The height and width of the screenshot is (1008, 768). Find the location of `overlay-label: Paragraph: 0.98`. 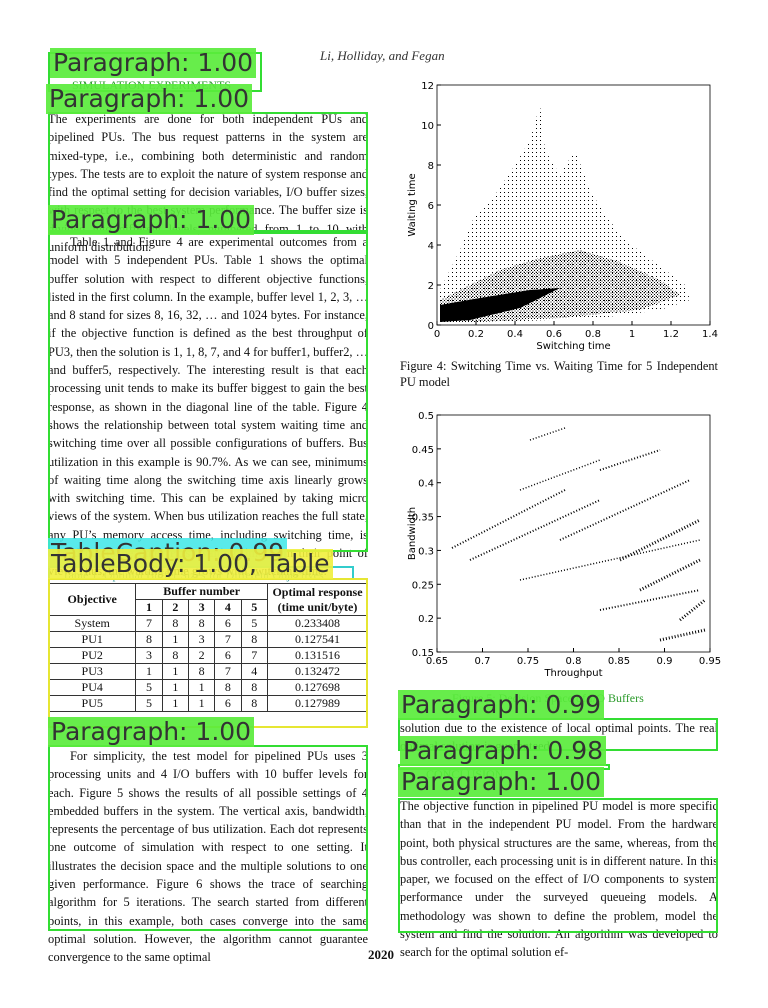

overlay-label: Paragraph: 0.98 is located at coordinates (503, 751).